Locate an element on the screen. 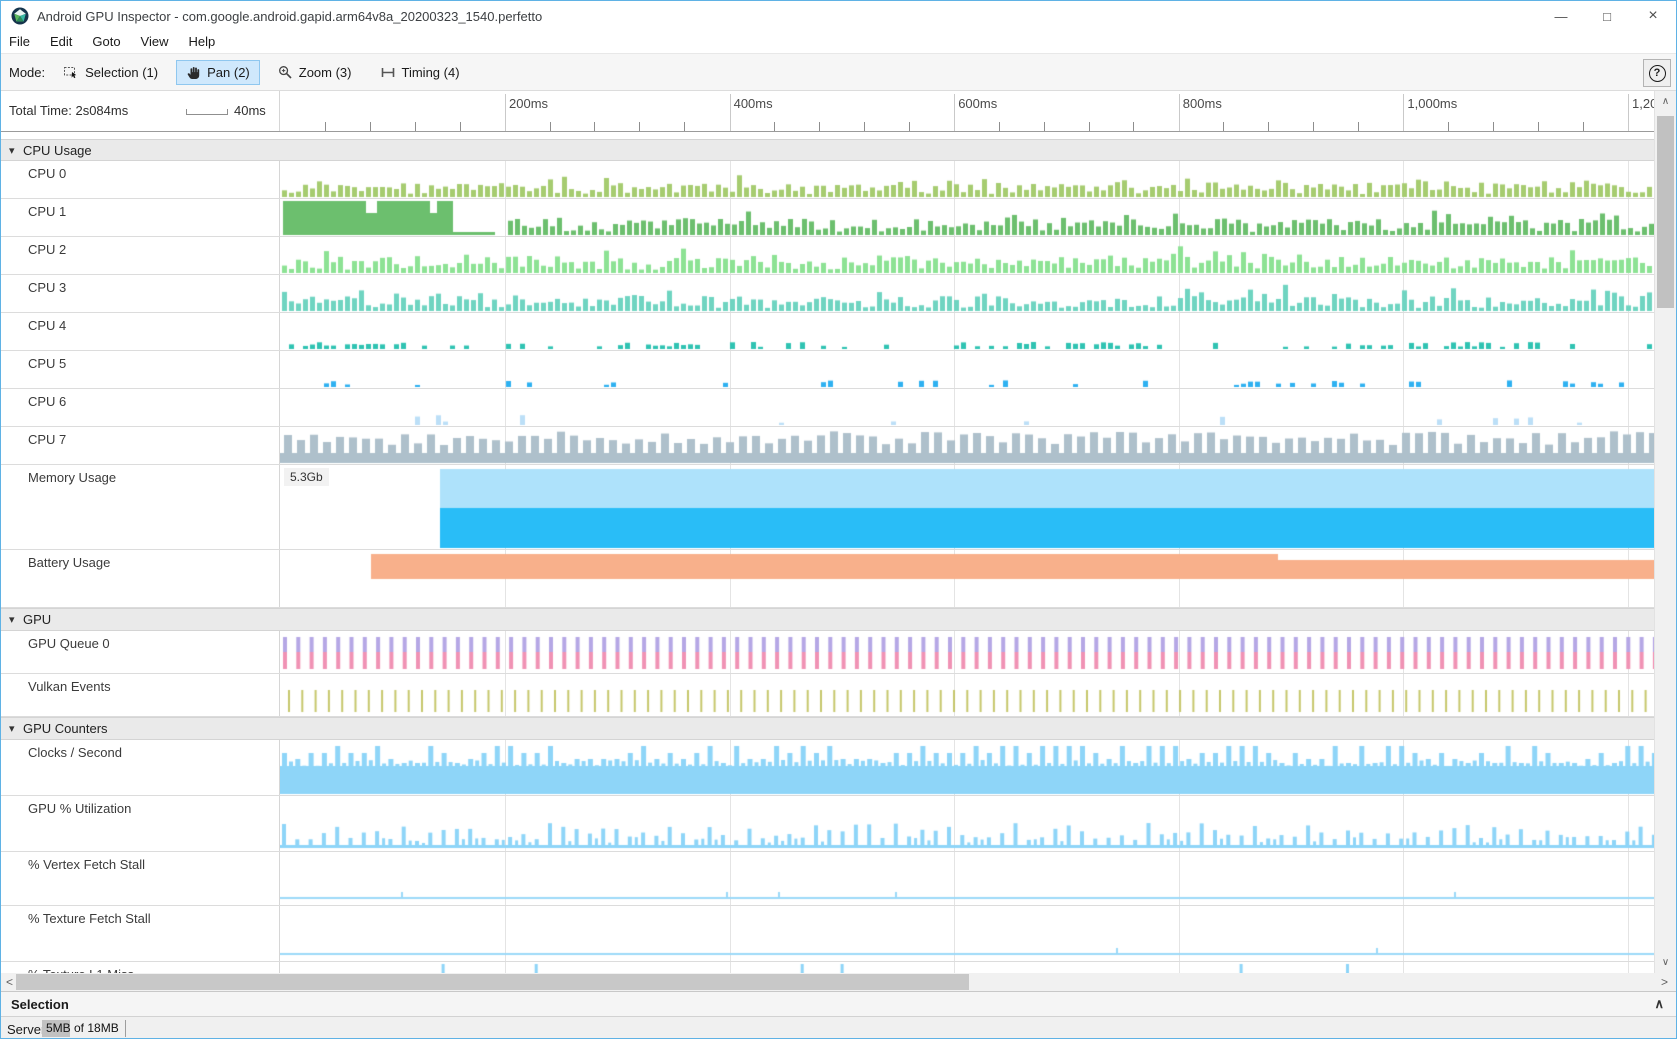 This screenshot has width=1677, height=1039. track-row-vertex-fetch-stall: % Vertex Fetch Stall is located at coordinates (838, 879).